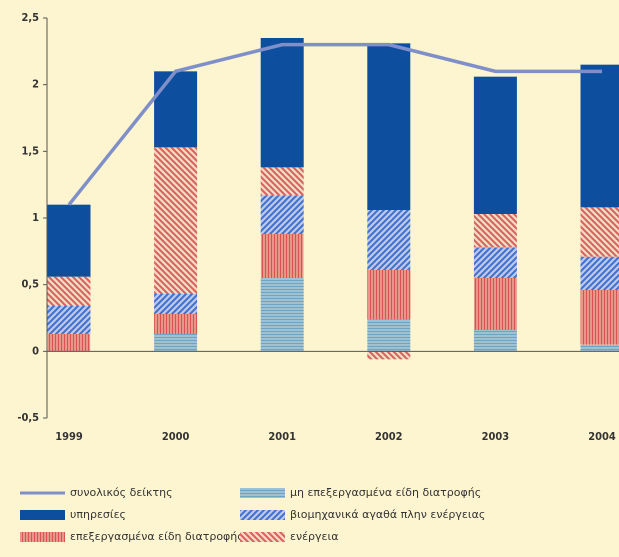 The height and width of the screenshot is (557, 619). I want to click on y-tick-label: 2,5, so click(30, 17).